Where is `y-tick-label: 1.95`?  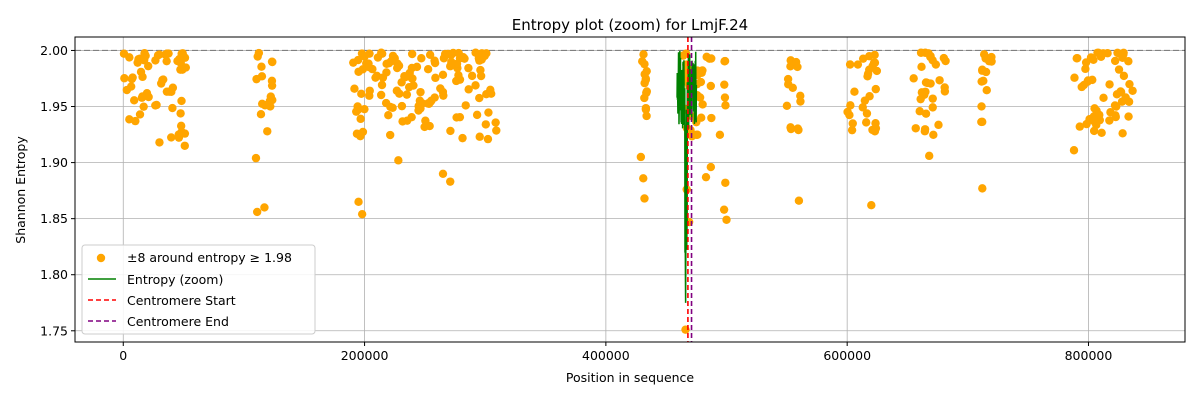
y-tick-label: 1.95 is located at coordinates (54, 106).